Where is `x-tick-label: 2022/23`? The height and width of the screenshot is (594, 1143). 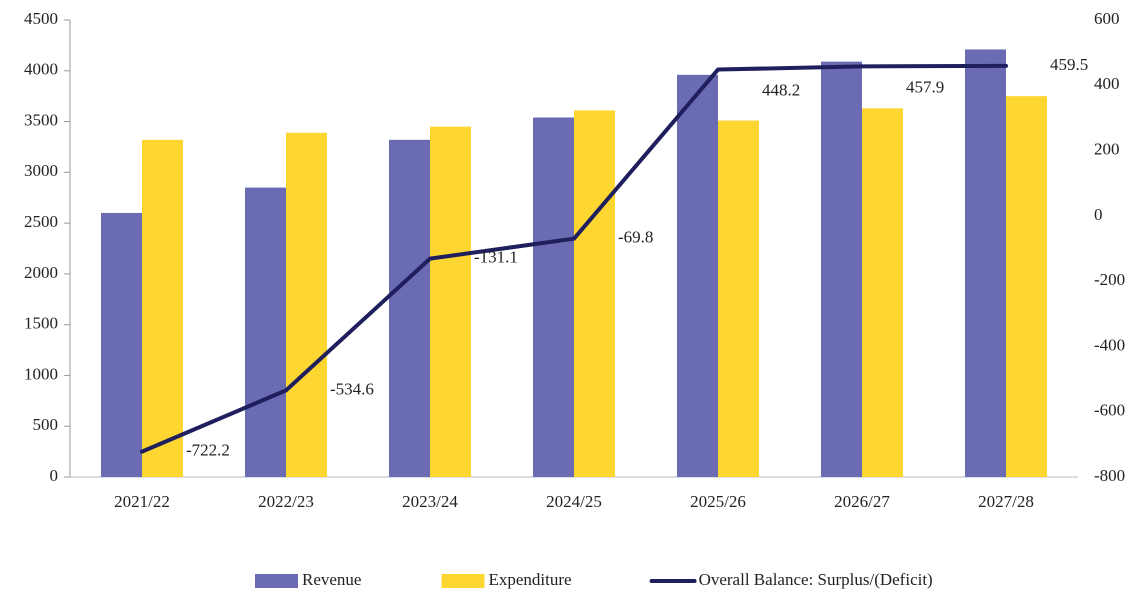 x-tick-label: 2022/23 is located at coordinates (286, 501).